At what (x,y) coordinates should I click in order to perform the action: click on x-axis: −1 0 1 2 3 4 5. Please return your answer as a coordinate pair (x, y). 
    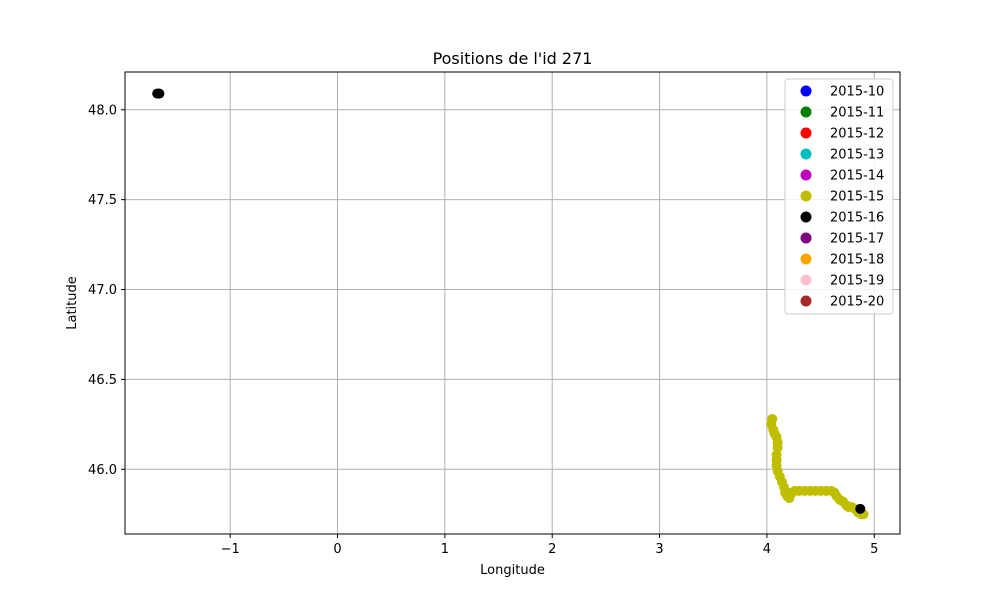
    Looking at the image, I should click on (549, 545).